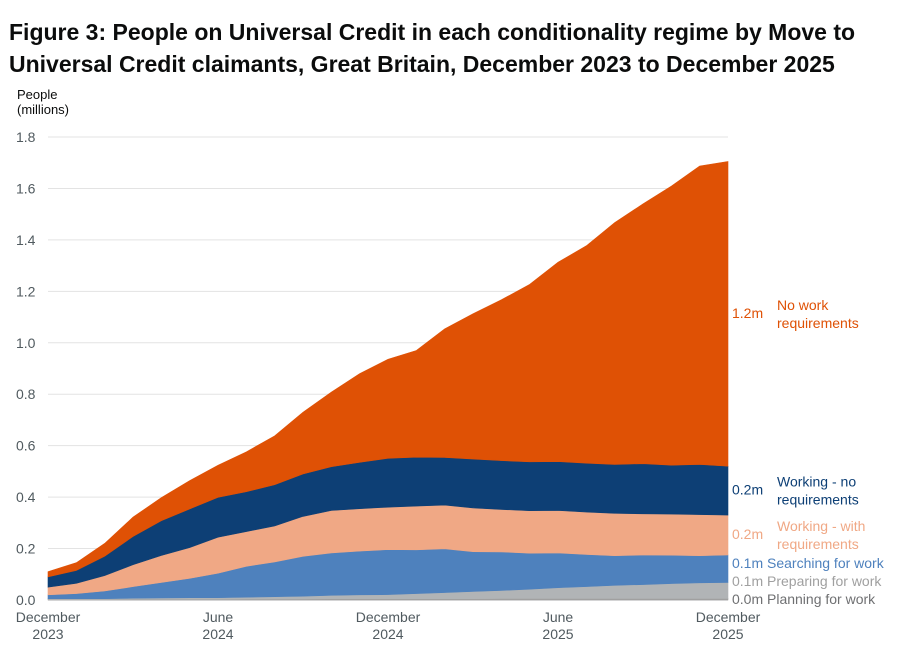 This screenshot has width=919, height=653. I want to click on y-tick-label: 0.4, so click(26, 497).